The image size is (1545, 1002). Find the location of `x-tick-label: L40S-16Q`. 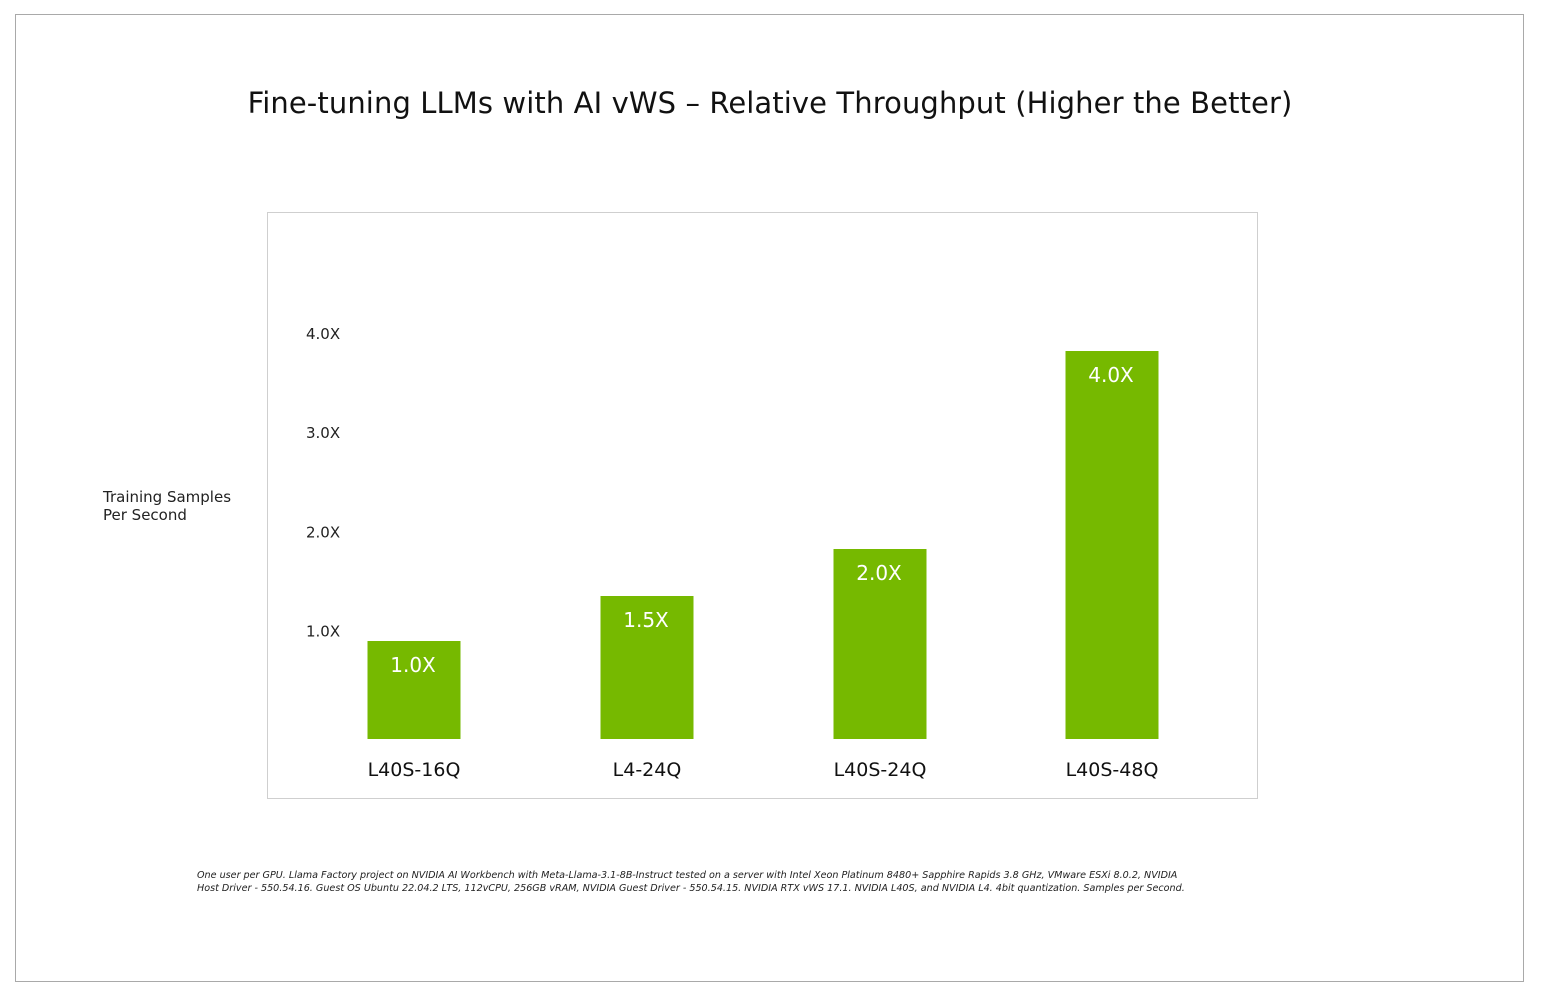

x-tick-label: L40S-16Q is located at coordinates (414, 770).